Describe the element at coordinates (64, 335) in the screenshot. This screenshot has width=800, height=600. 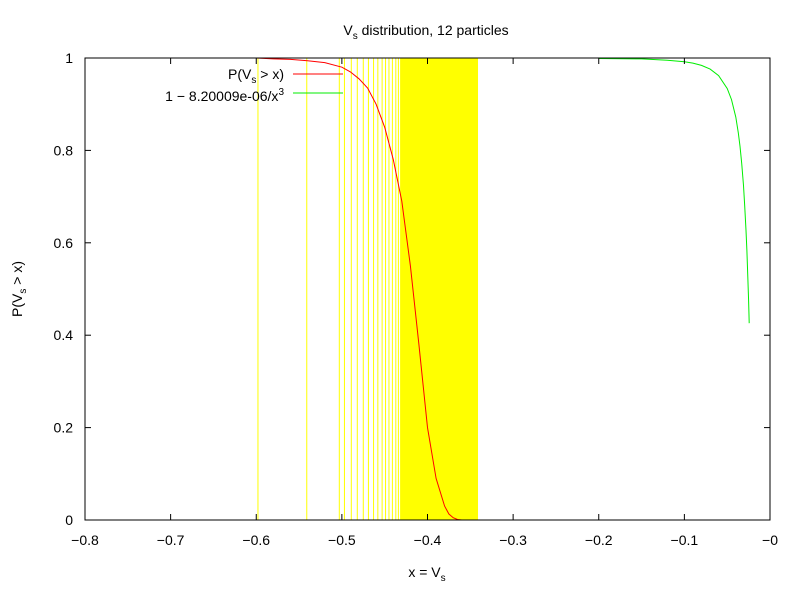
I see `y-tick-label: 0.4` at that location.